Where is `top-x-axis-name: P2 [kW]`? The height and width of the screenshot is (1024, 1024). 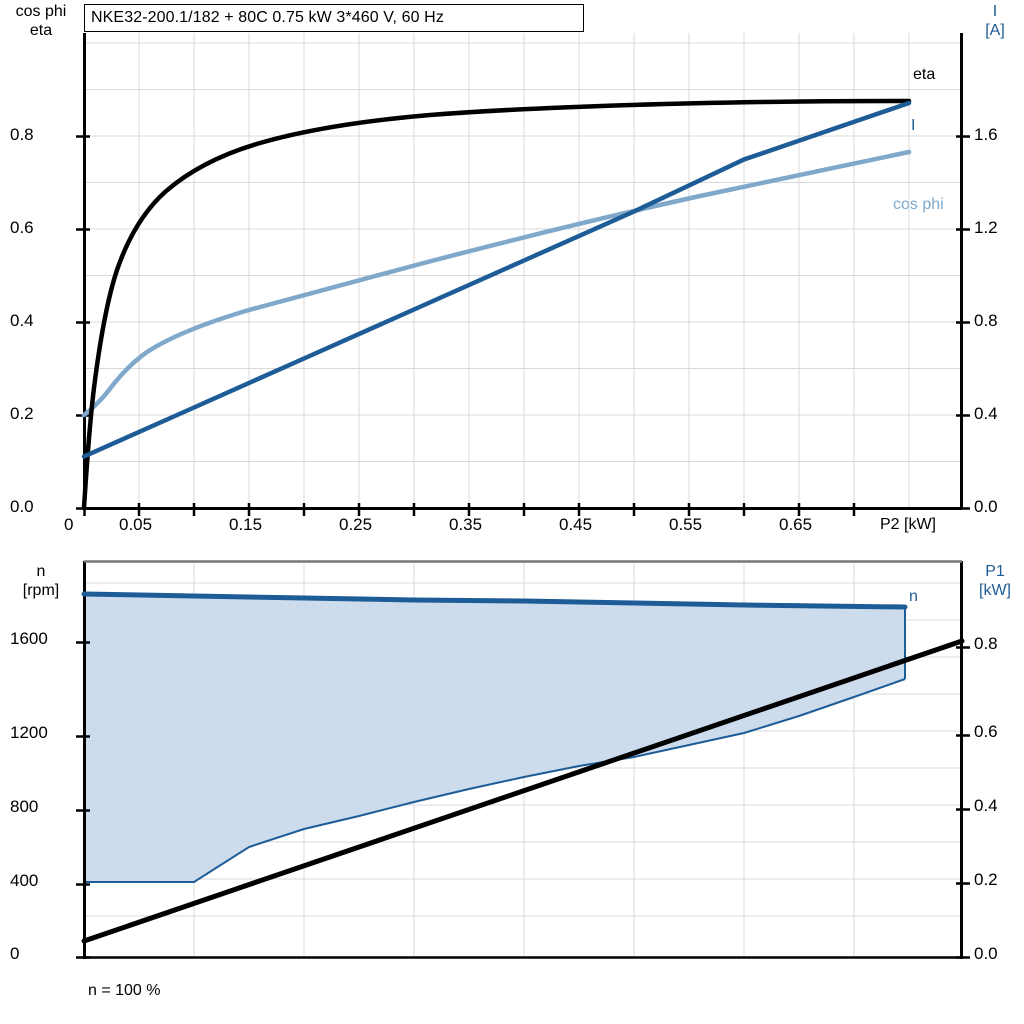 top-x-axis-name: P2 [kW] is located at coordinates (907, 524).